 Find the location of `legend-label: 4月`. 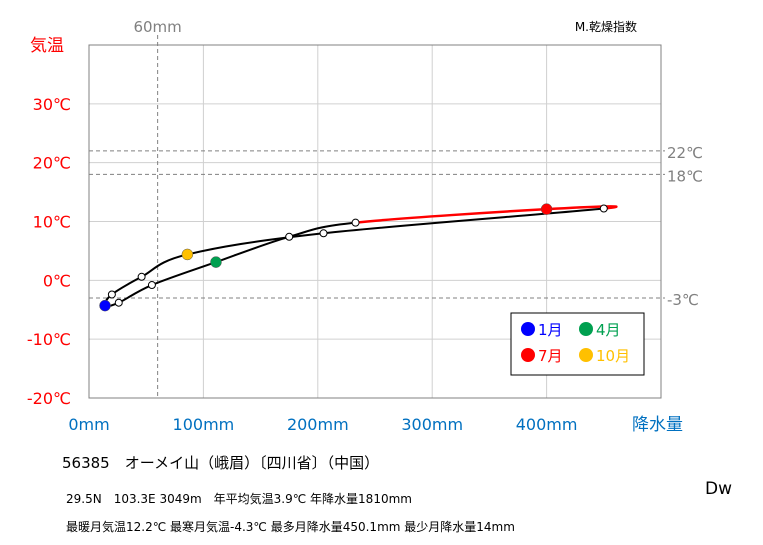

legend-label: 4月 is located at coordinates (608, 330).